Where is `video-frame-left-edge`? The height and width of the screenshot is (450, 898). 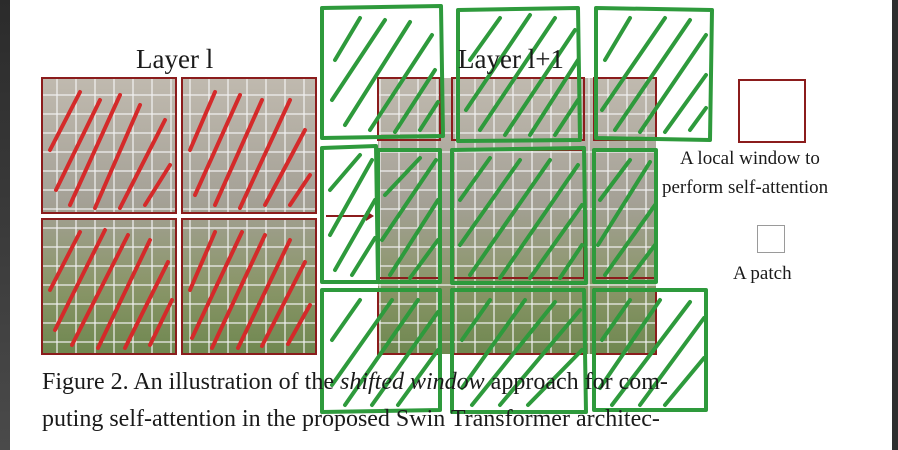
video-frame-left-edge is located at coordinates (5, 225).